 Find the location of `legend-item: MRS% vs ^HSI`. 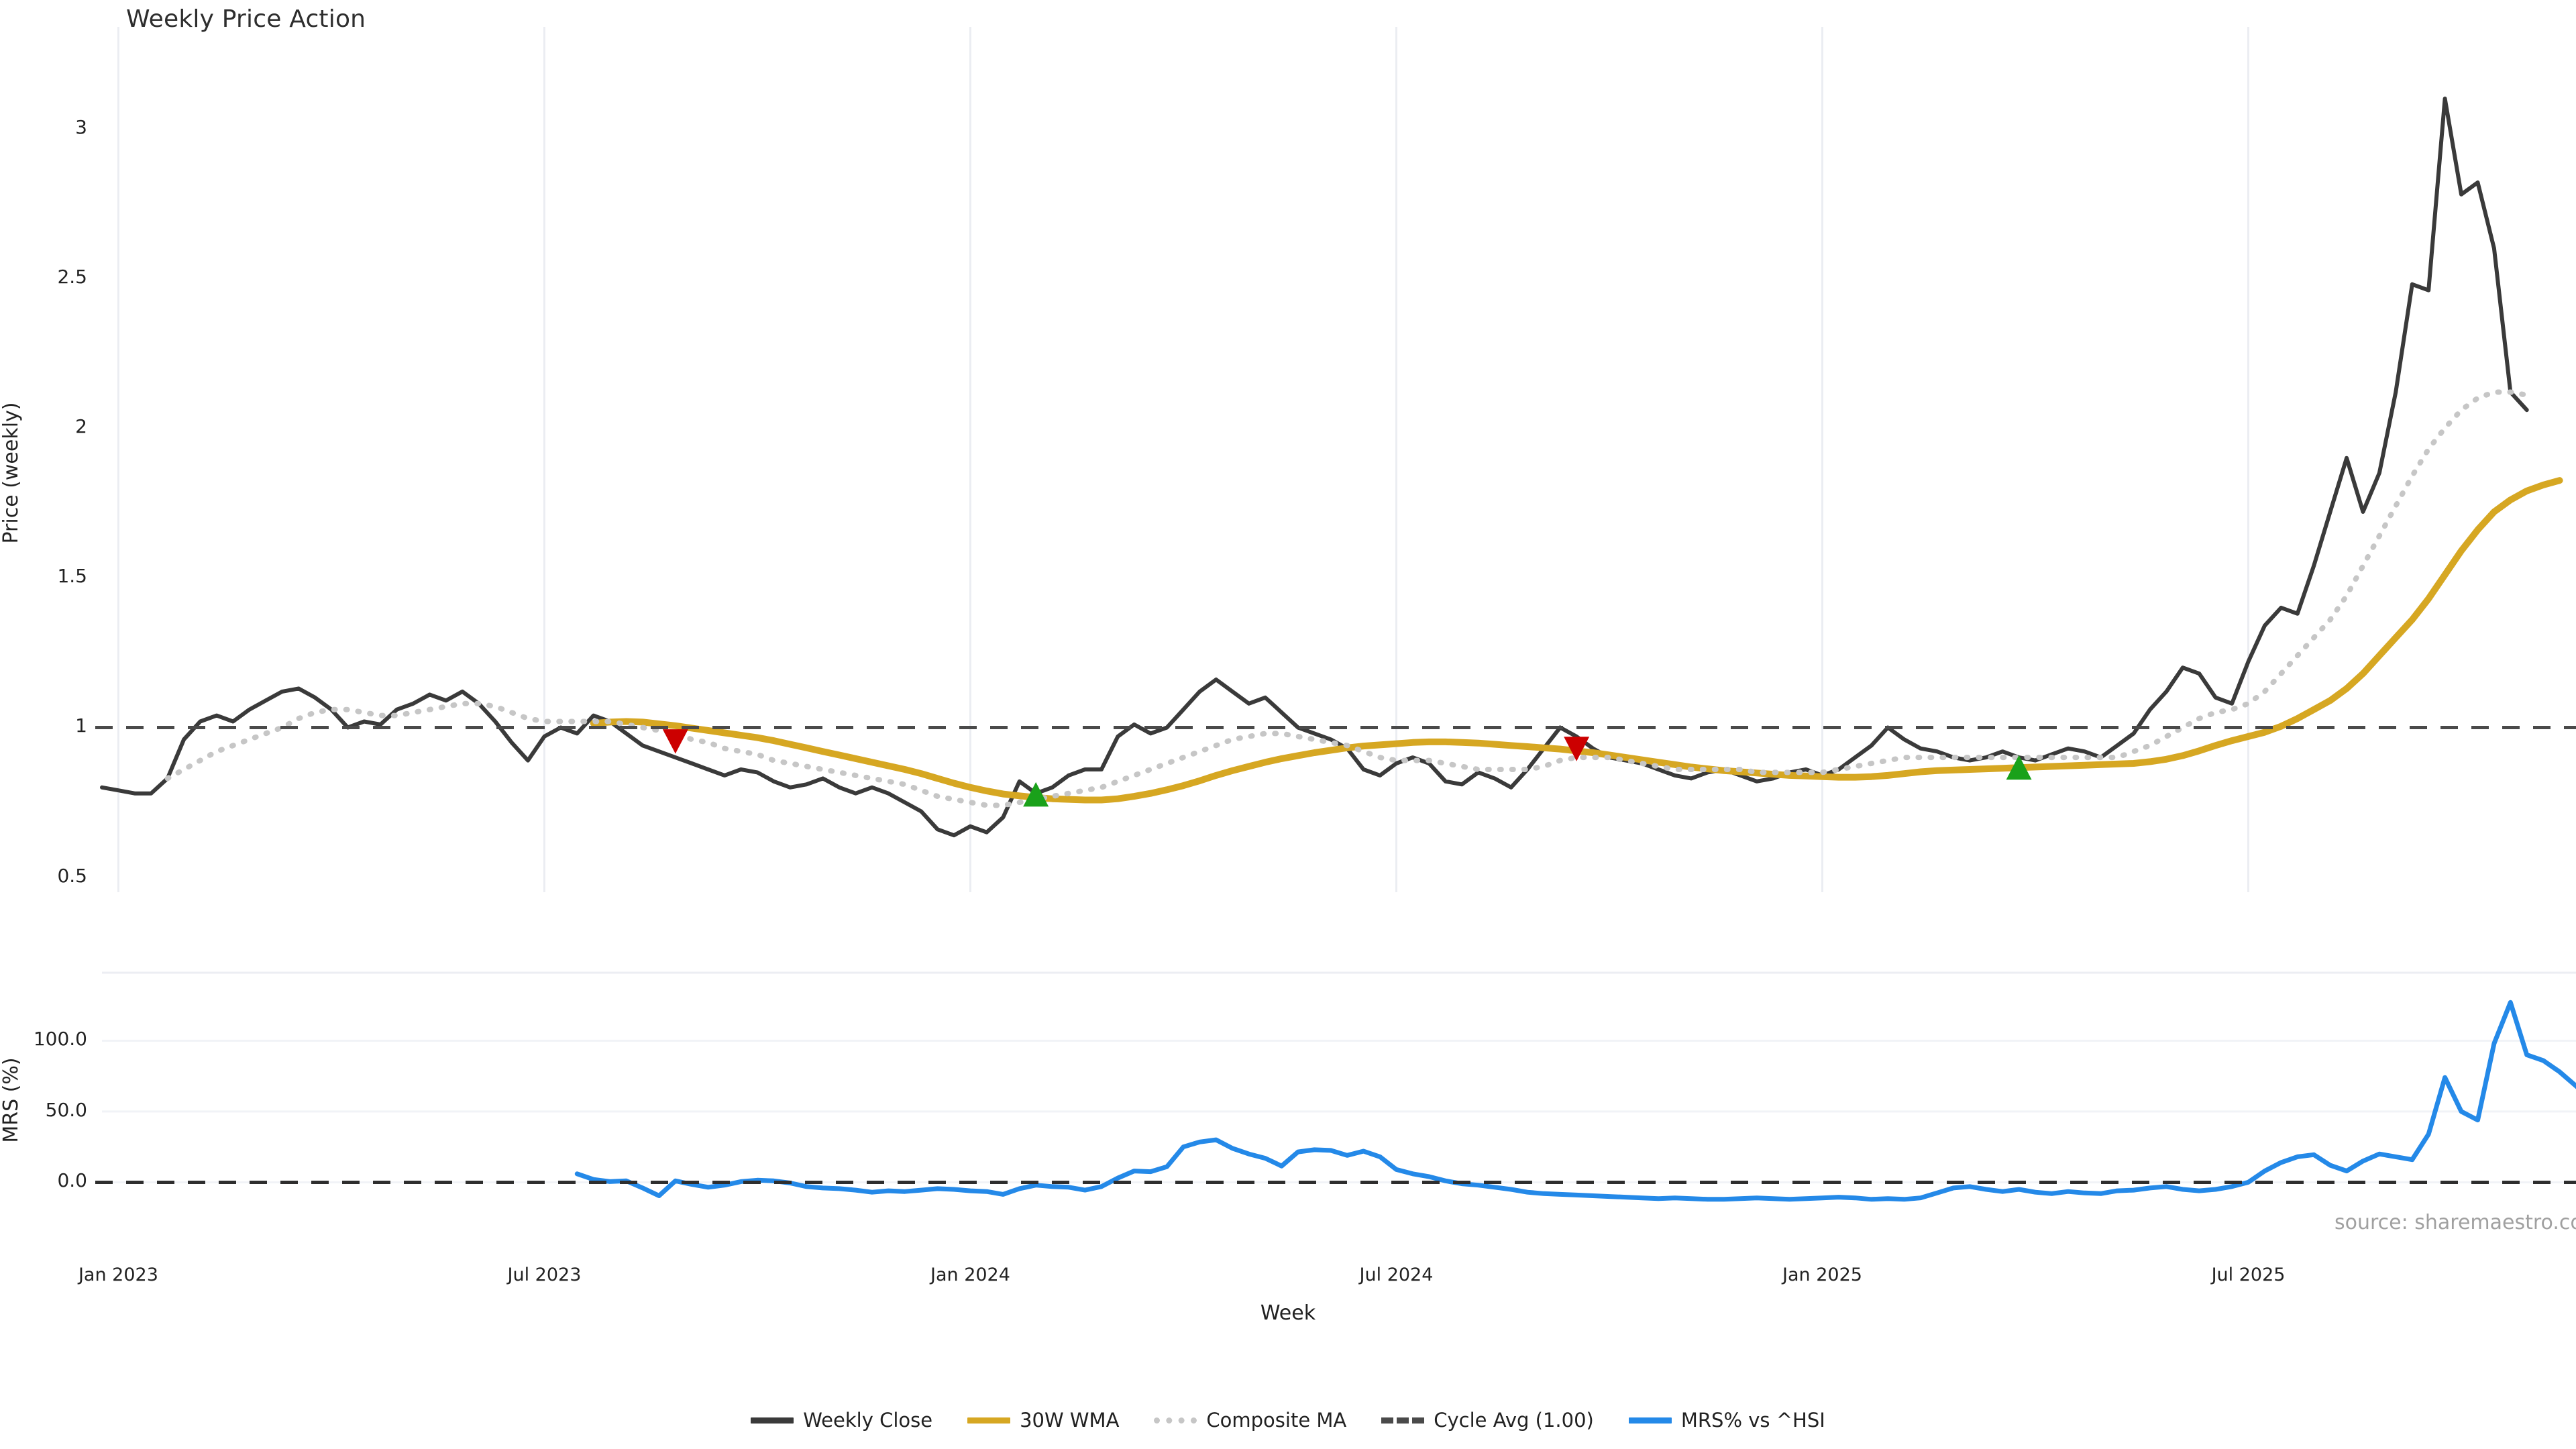

legend-item: MRS% vs ^HSI is located at coordinates (1726, 1420).